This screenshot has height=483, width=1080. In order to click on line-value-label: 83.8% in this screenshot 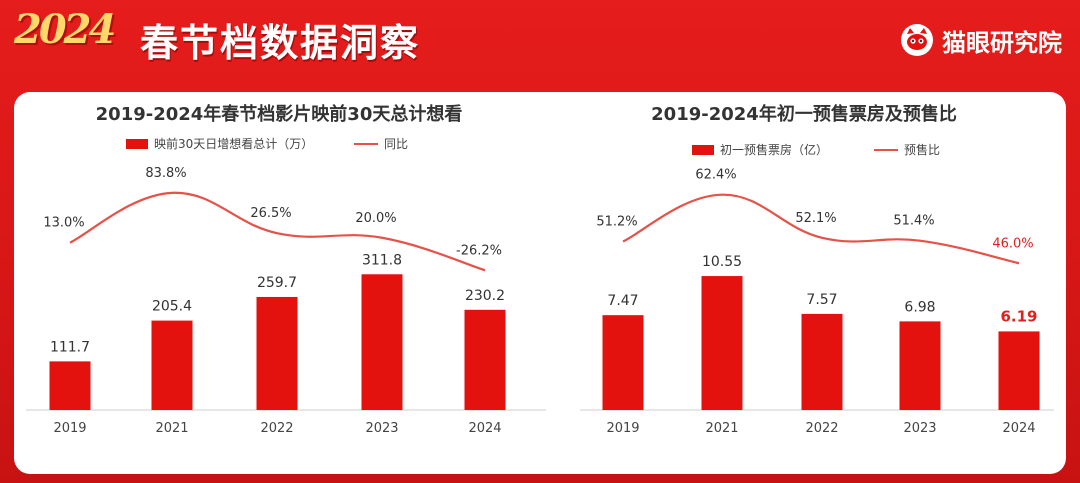, I will do `click(165, 173)`.